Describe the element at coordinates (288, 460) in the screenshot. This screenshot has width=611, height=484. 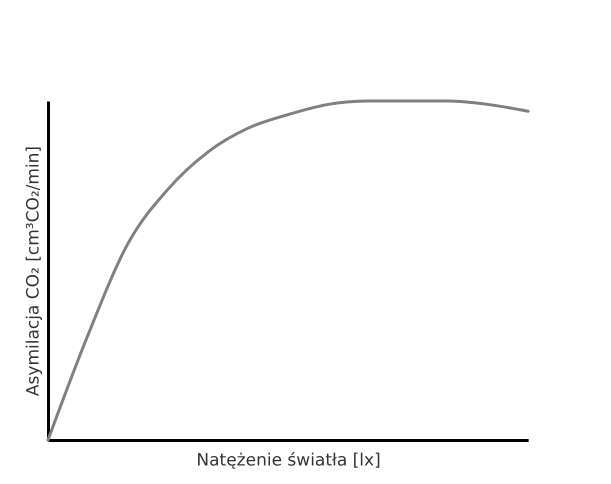
I see `x-axis-title: Natężenie światła [lx]` at that location.